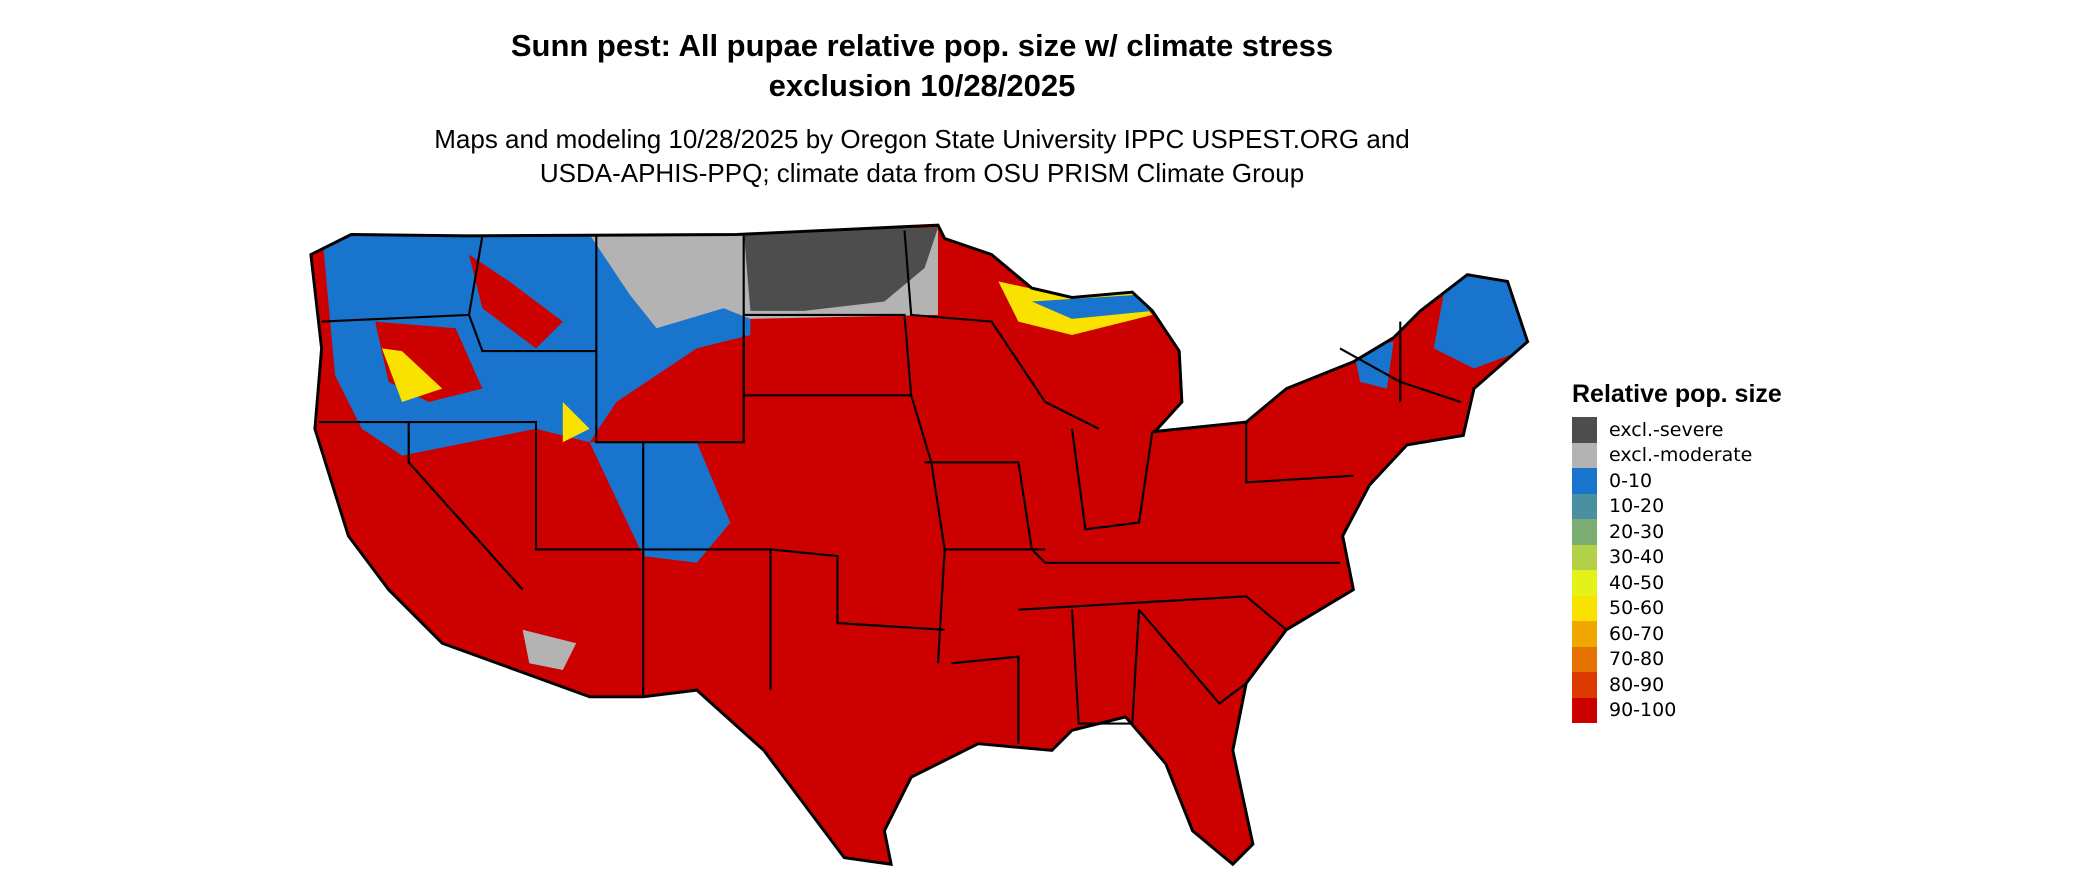 This screenshot has width=2100, height=892. Describe the element at coordinates (1637, 684) in the screenshot. I see `legend-label: 80-90` at that location.